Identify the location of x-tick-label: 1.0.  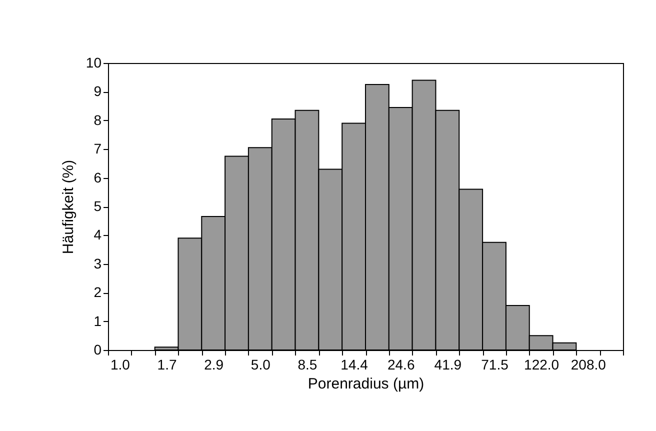
(120, 364).